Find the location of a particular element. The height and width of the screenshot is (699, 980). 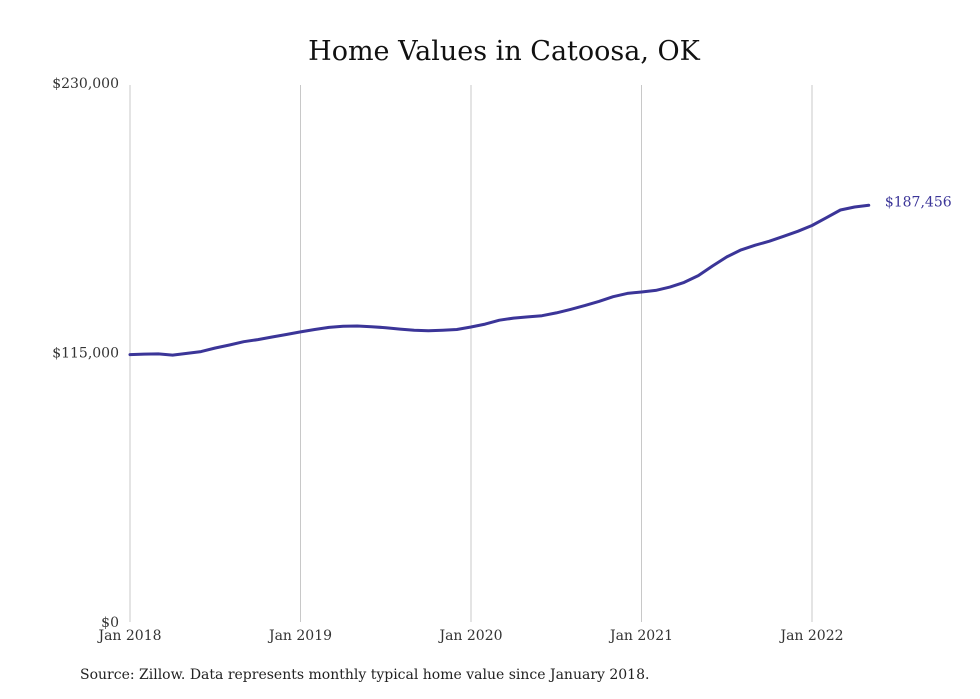

y-tick-label: $0 is located at coordinates (110, 623).